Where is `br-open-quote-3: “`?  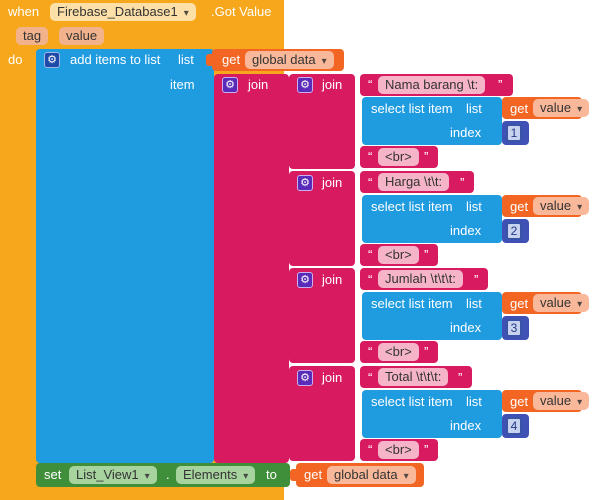 br-open-quote-3: “ is located at coordinates (370, 351).